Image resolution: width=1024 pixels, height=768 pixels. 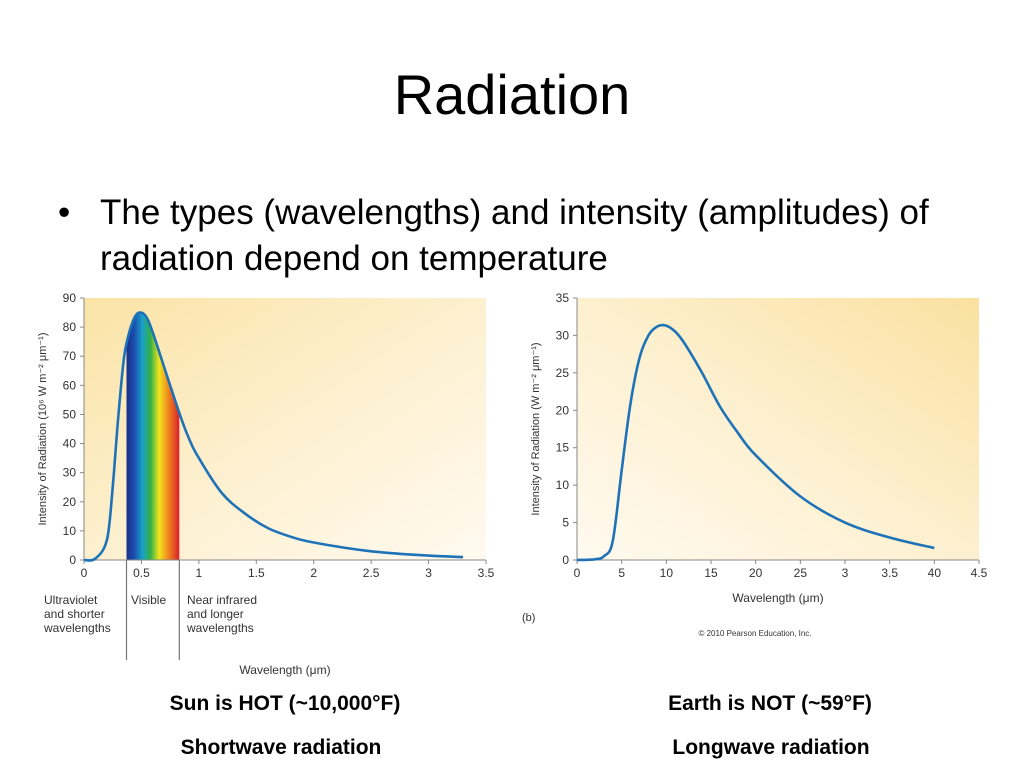 I want to click on plot-area, so click(x=778, y=429).